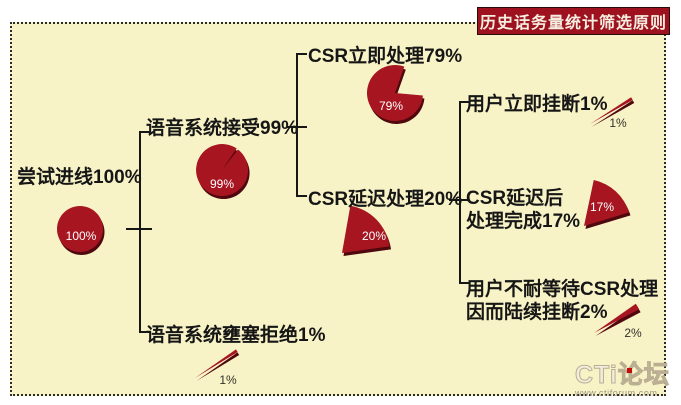 This screenshot has height=405, width=681. What do you see at coordinates (395, 94) in the screenshot?
I see `pie-chart-csr-immediate` at bounding box center [395, 94].